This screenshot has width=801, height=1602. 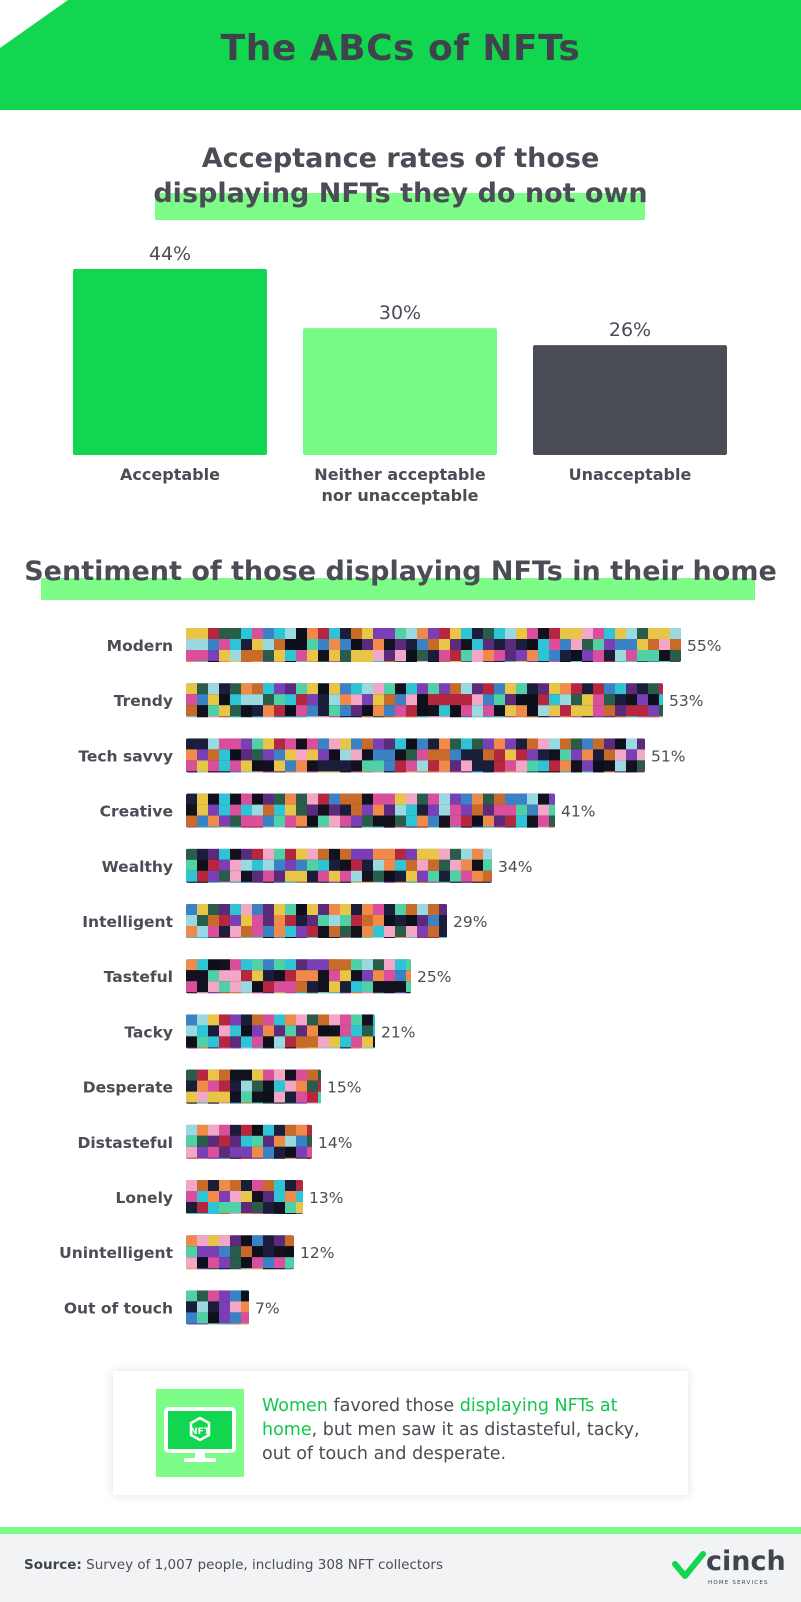 What do you see at coordinates (470, 922) in the screenshot?
I see `value-label: 29%` at bounding box center [470, 922].